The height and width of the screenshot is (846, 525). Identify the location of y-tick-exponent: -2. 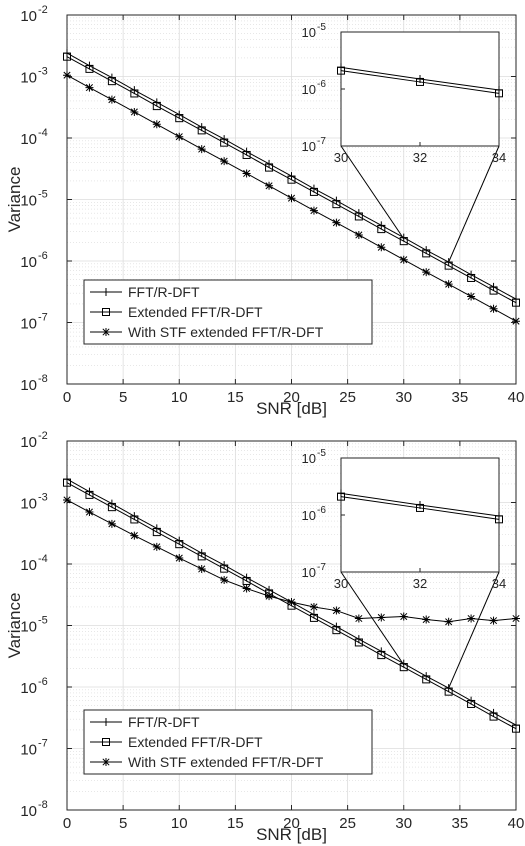
(43, 10).